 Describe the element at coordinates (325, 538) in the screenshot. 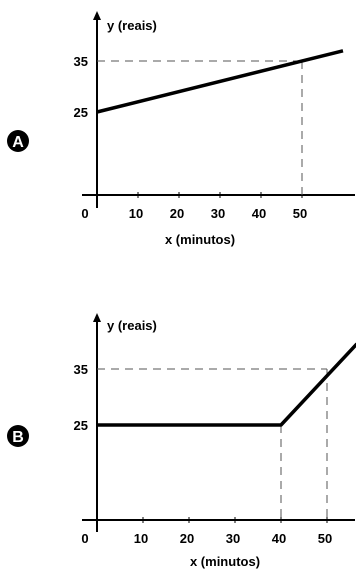

I see `chart-b-x-tick-label: 50` at that location.